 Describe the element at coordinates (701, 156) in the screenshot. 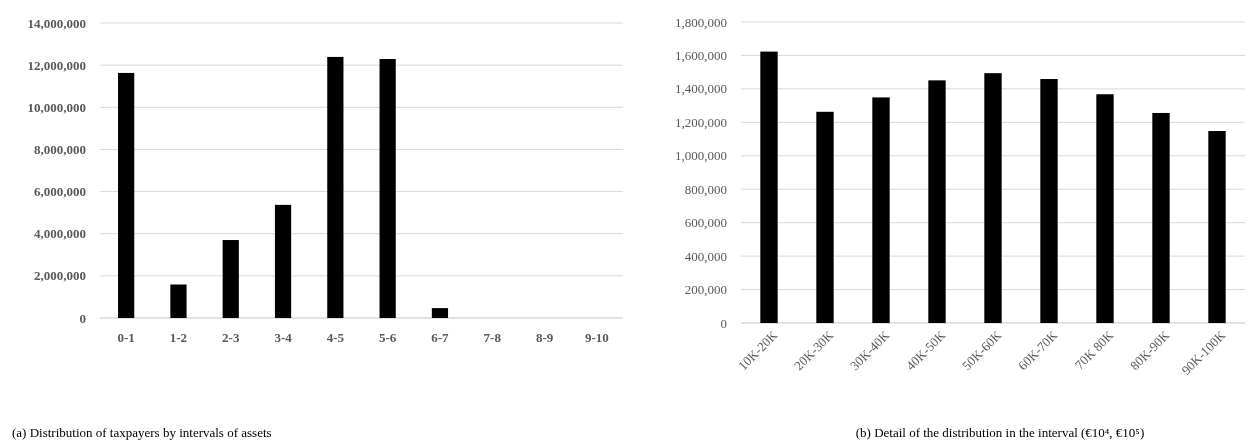

I see `y-tick-label: 1,000,000` at that location.